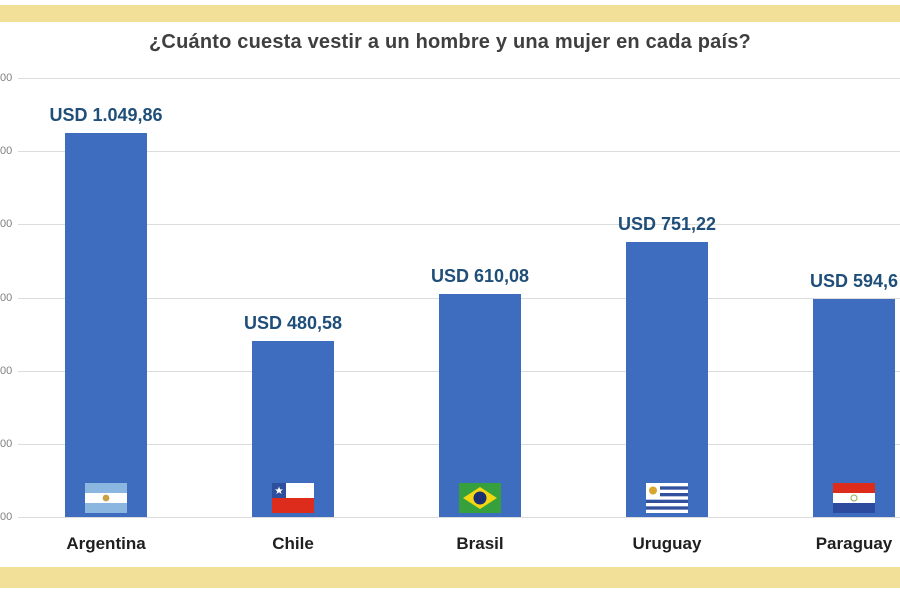 Image resolution: width=900 pixels, height=600 pixels. I want to click on bar-column-brasil: USD 610,08, so click(480, 391).